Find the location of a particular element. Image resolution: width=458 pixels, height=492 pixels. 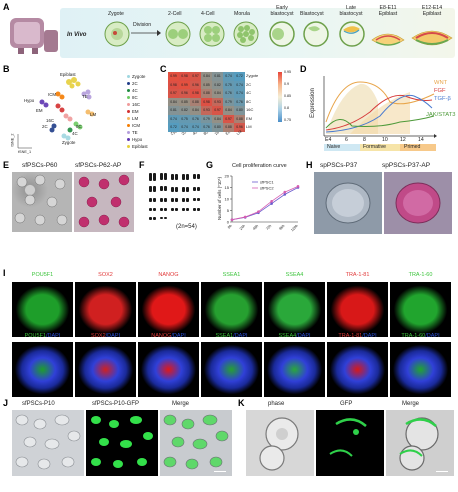

cluster-label-icm: ICM is located at coordinates (52, 94).